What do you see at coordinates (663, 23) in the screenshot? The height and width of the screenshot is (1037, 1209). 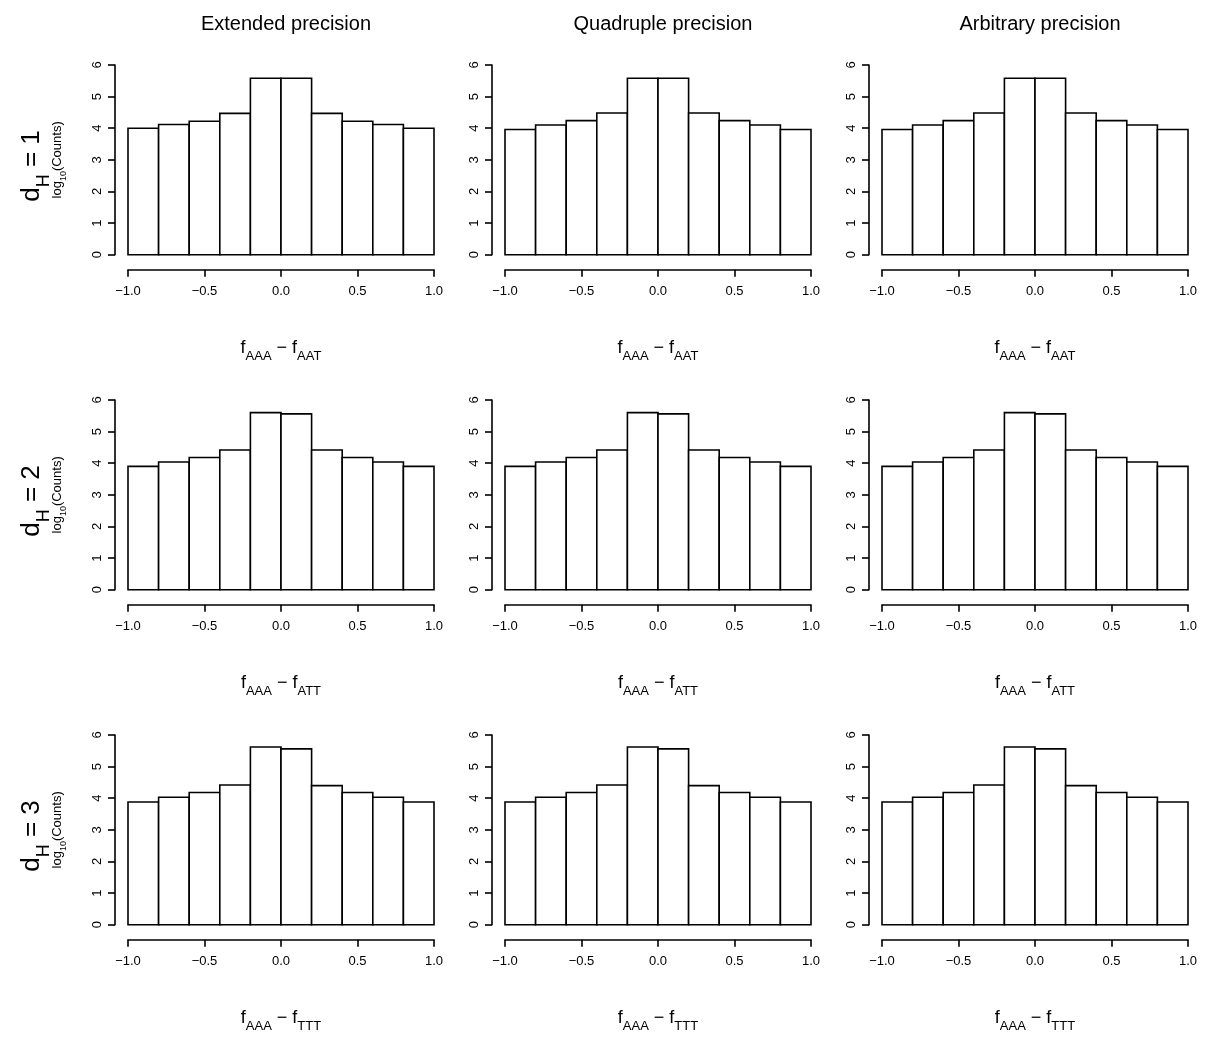 I see `chart-title: Quadruple precision` at bounding box center [663, 23].